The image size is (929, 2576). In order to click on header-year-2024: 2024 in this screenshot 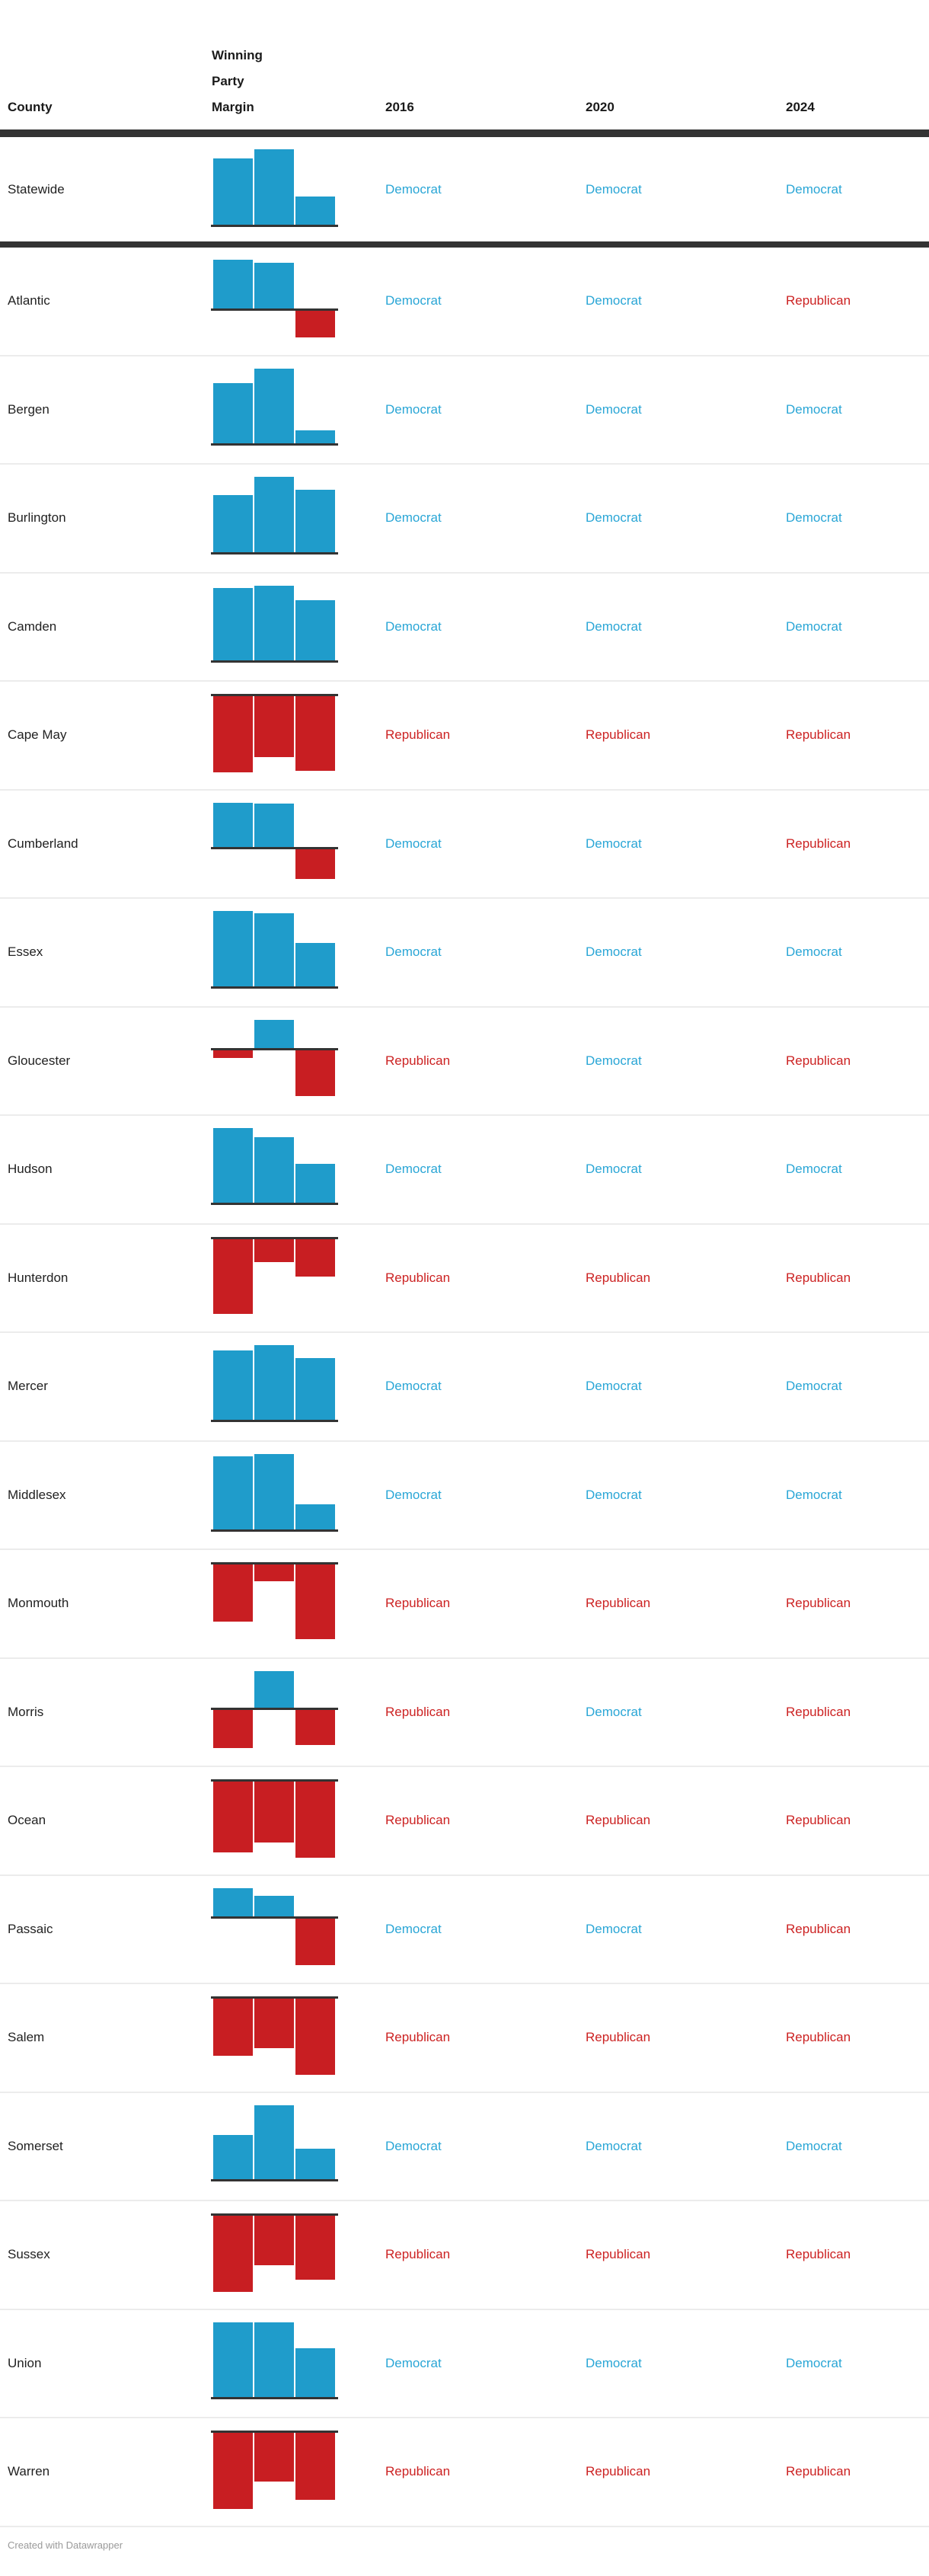, I will do `click(800, 107)`.